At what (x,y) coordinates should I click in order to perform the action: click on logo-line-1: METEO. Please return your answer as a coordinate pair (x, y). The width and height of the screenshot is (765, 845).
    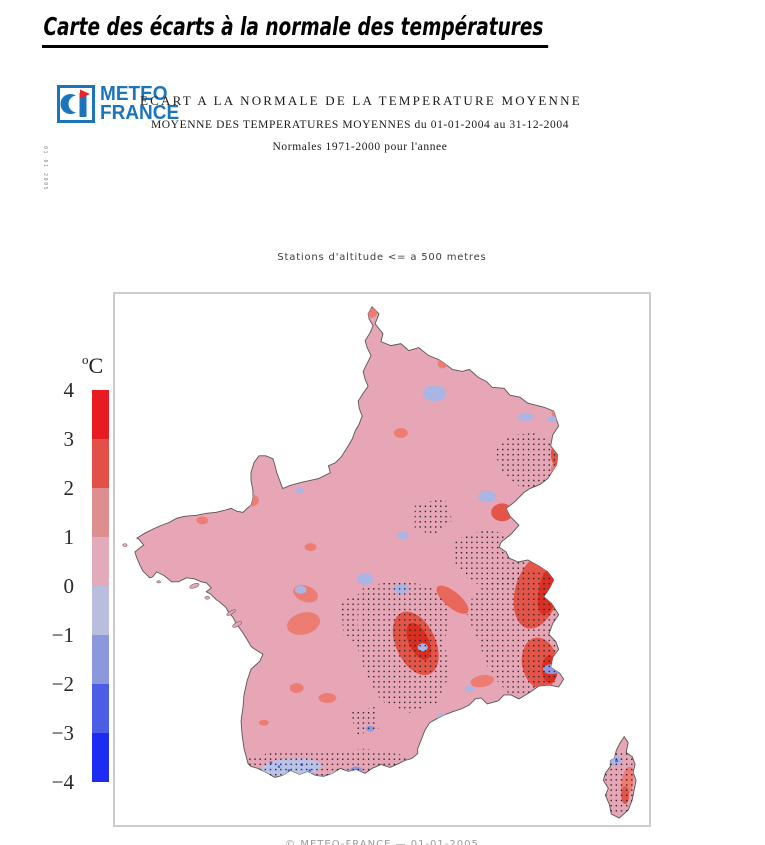
    Looking at the image, I should click on (134, 94).